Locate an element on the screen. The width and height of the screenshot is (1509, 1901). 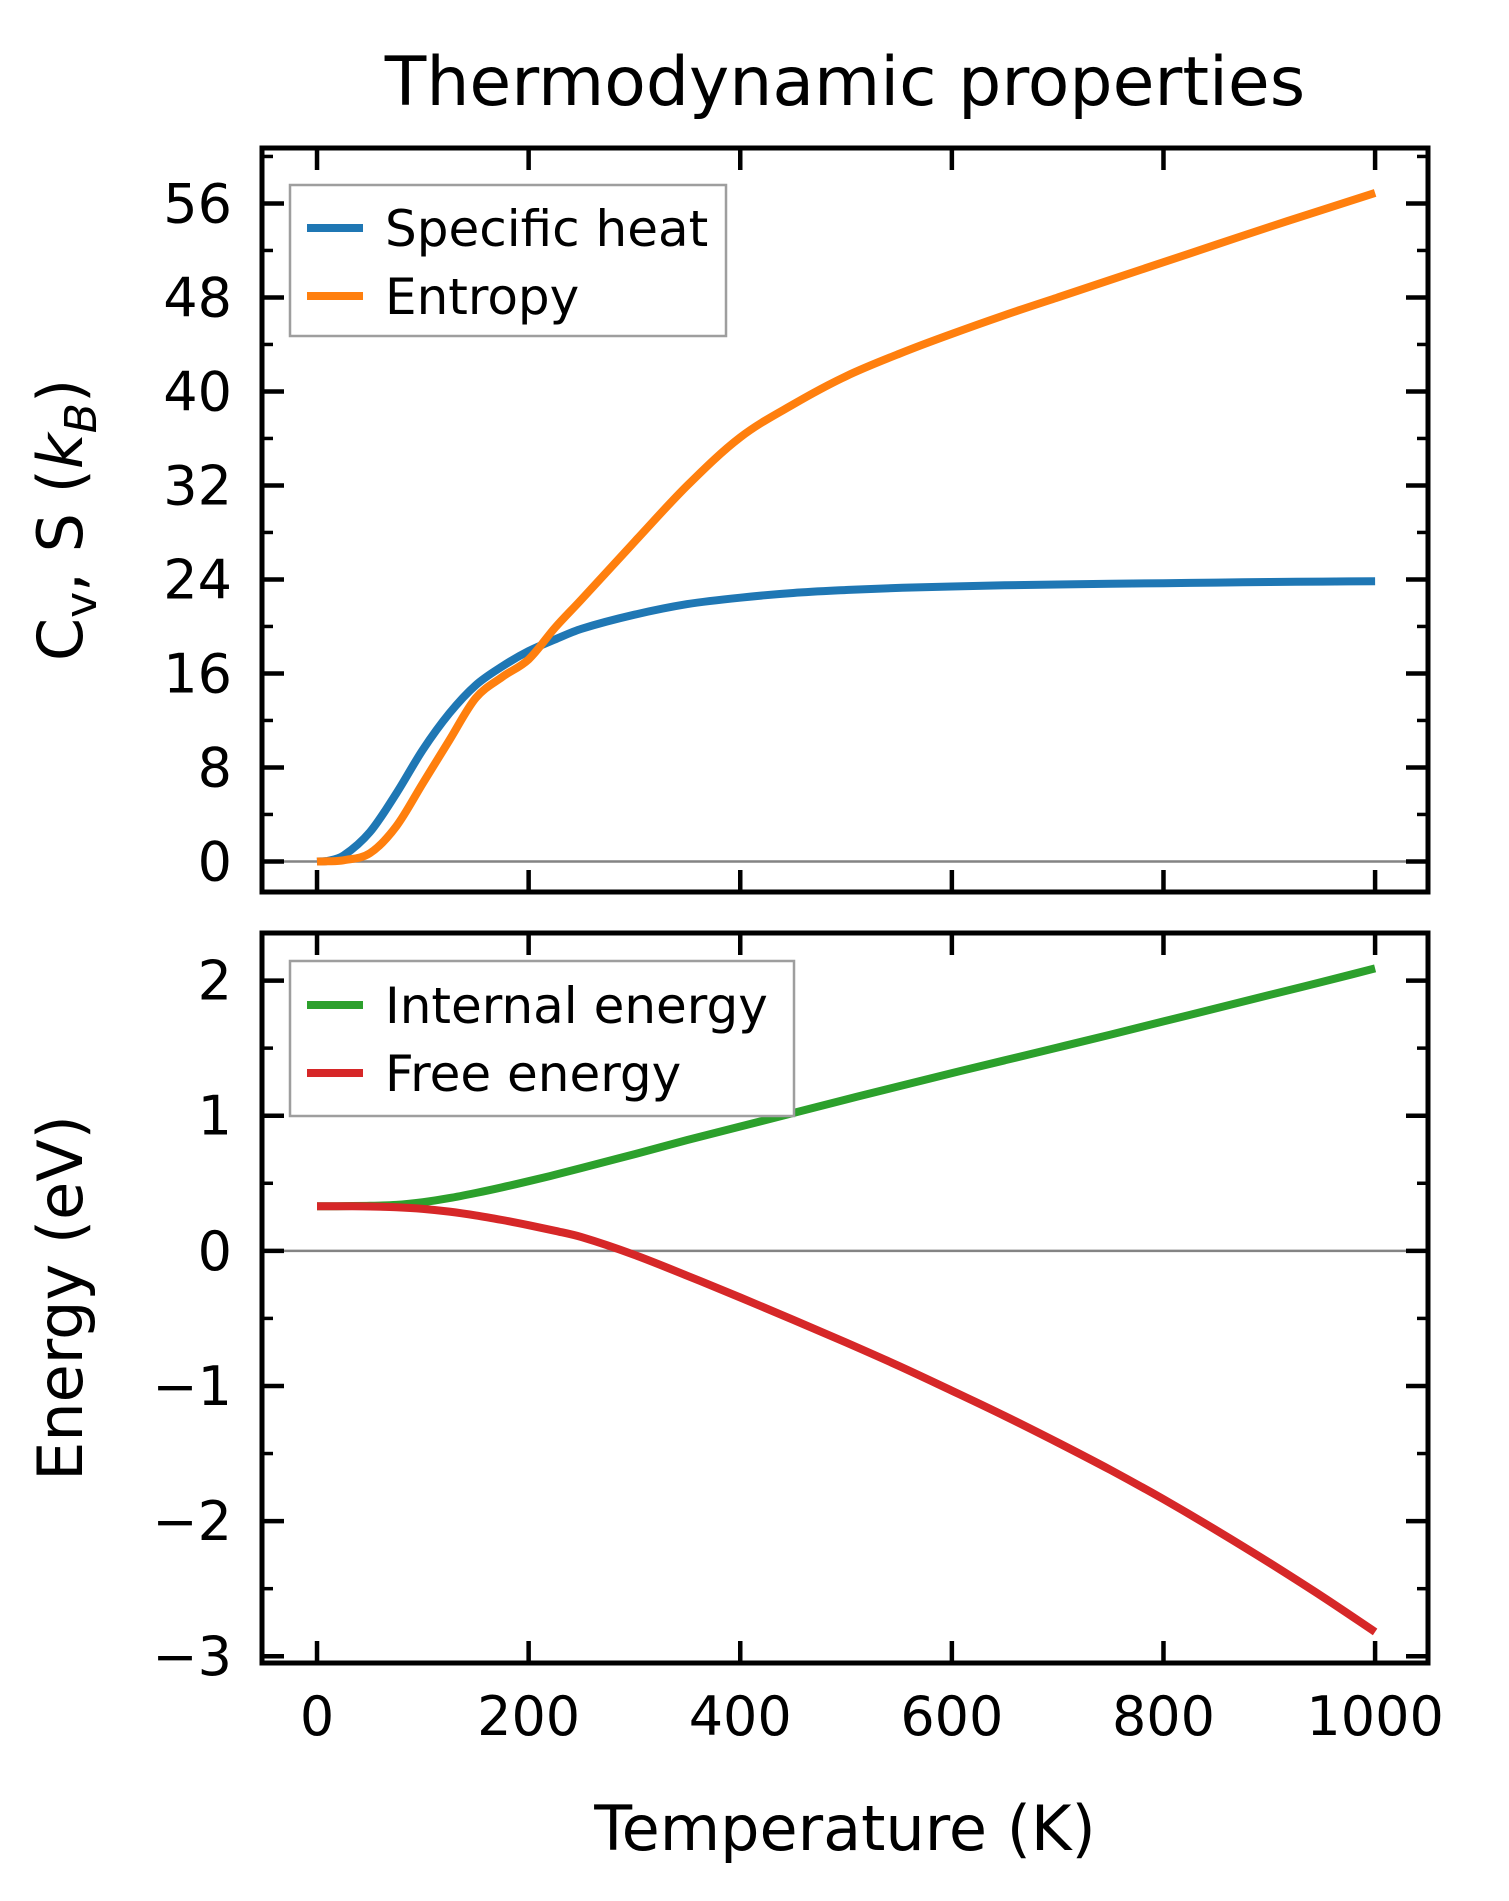
y-tick-label: 56 is located at coordinates (197, 203).